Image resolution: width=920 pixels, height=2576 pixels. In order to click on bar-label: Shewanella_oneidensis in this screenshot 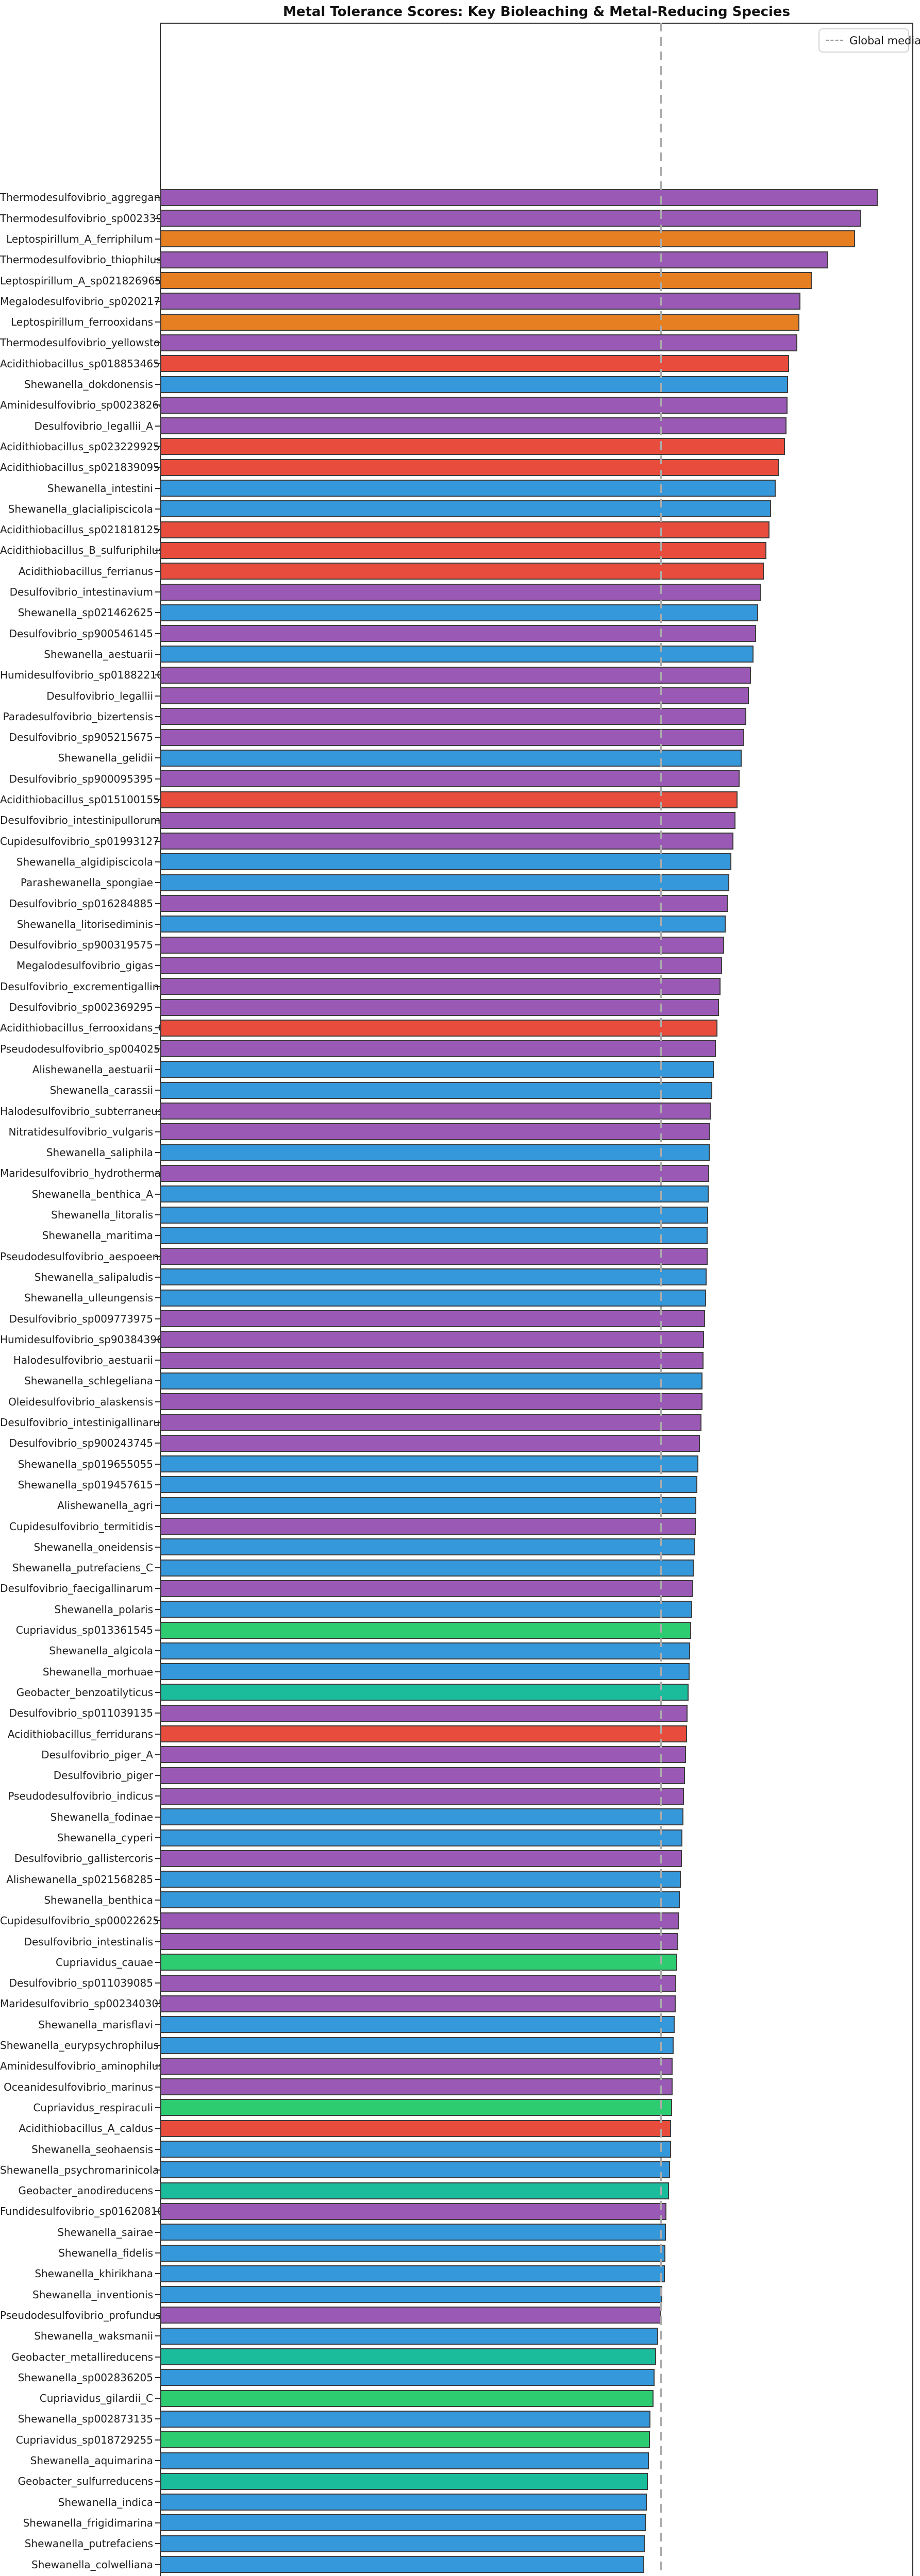, I will do `click(93, 1546)`.